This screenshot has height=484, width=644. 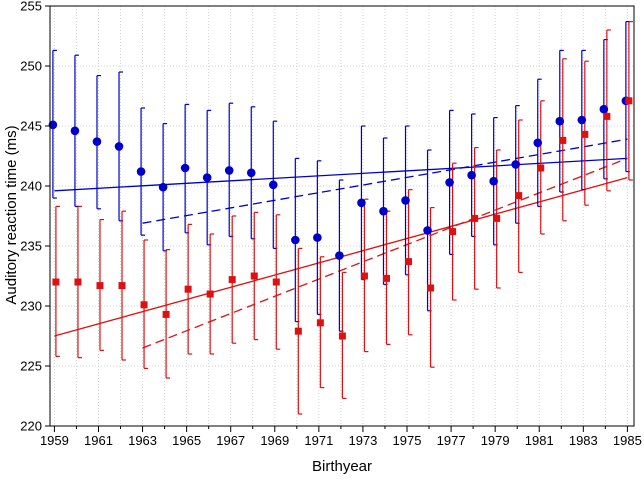 What do you see at coordinates (142, 440) in the screenshot?
I see `x-tick-label: 1963` at bounding box center [142, 440].